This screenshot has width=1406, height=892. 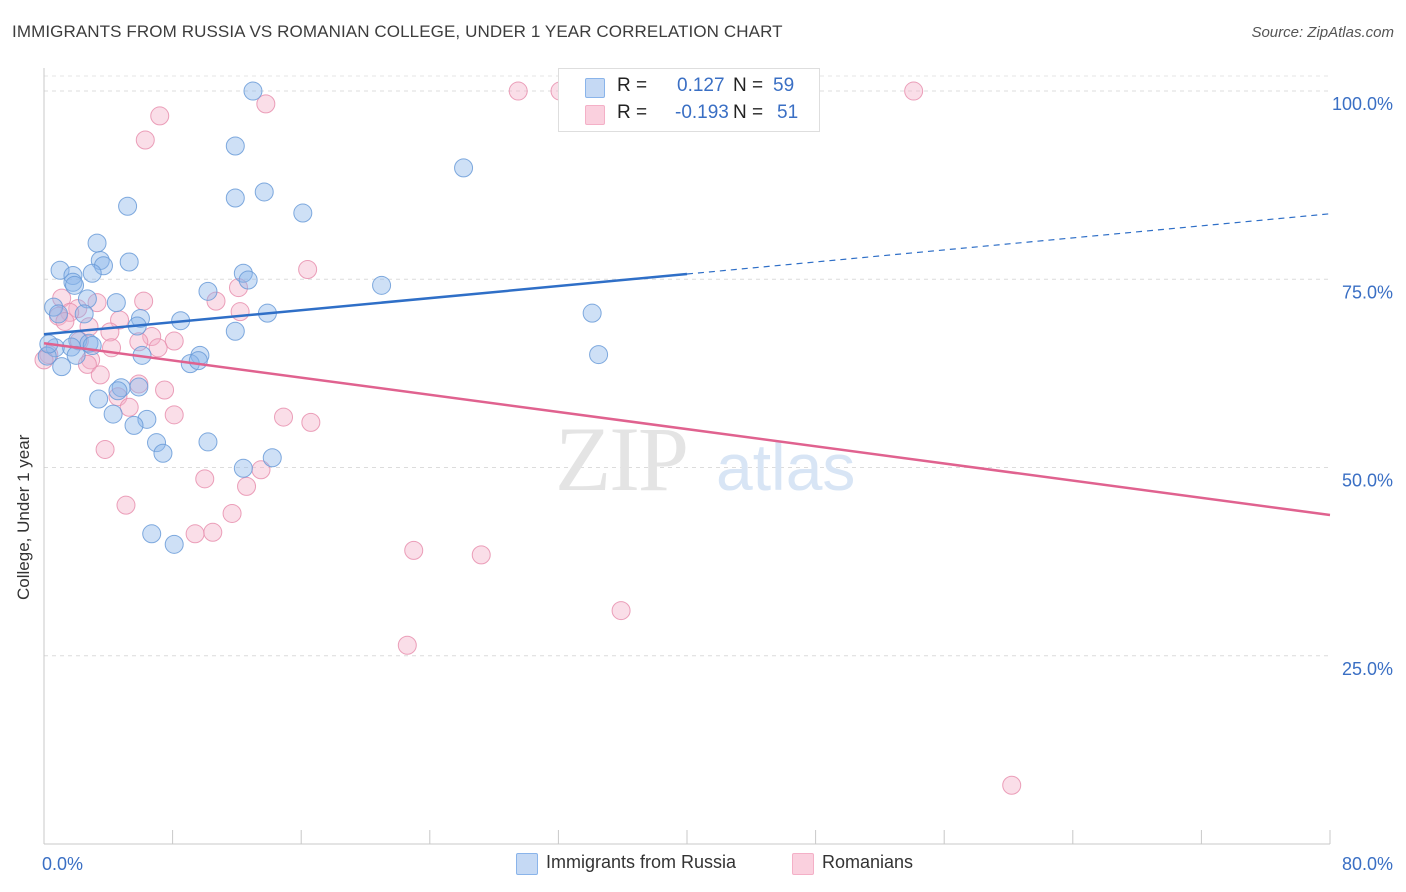 I want to click on x-tick-label-min: 0.0%, so click(x=62, y=864).